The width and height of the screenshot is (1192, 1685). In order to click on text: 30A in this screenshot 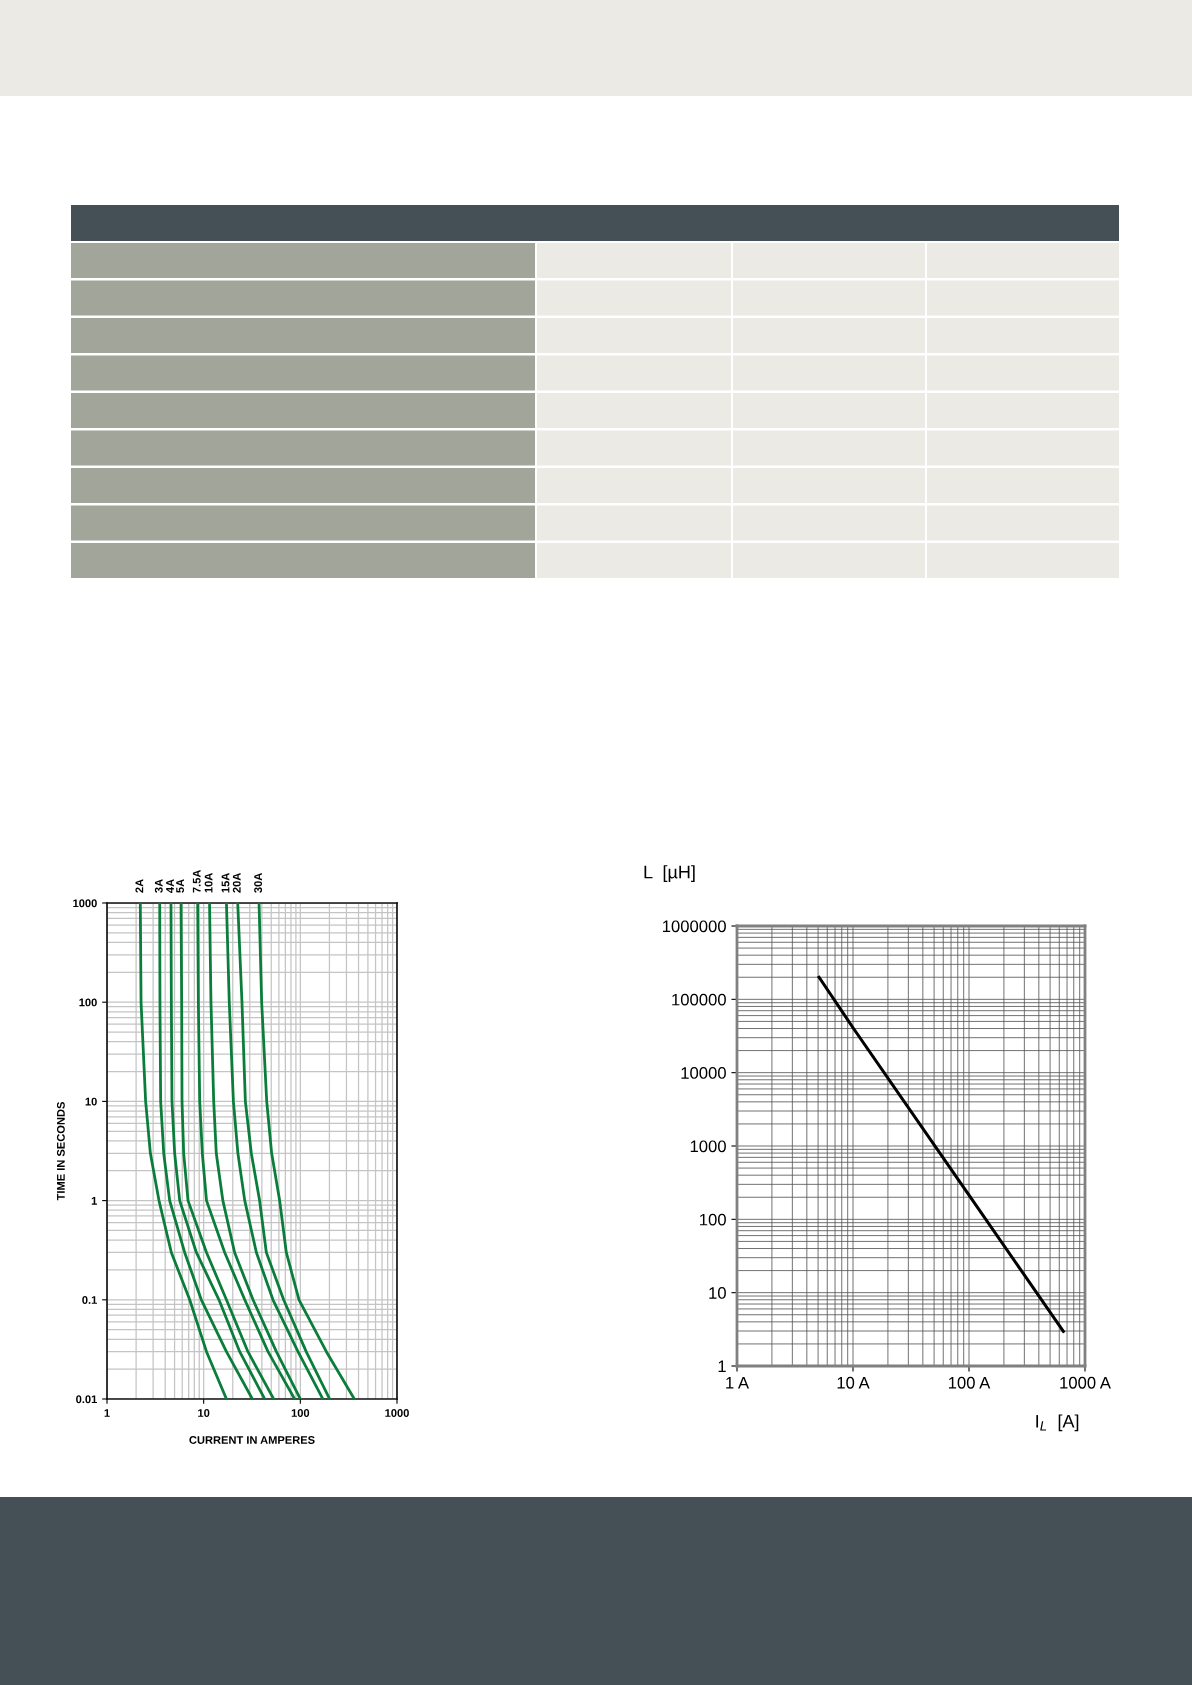, I will do `click(258, 882)`.